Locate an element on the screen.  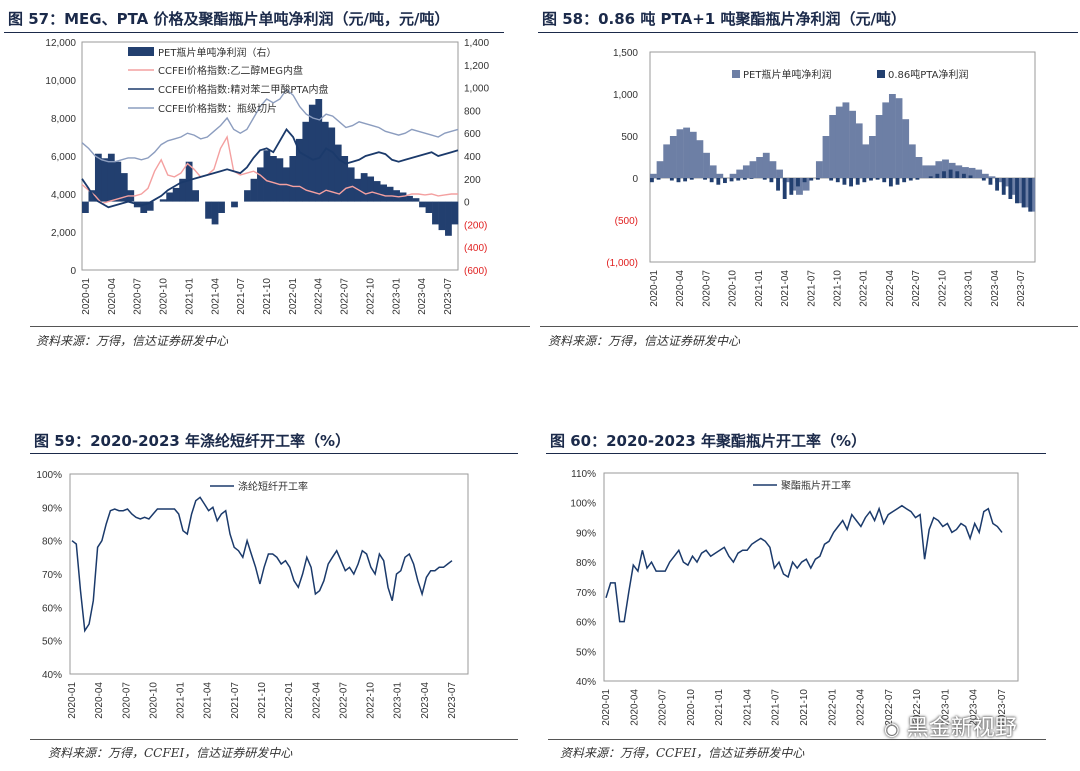
legend-label-pta: CCFEI价格指数:精对苯二甲酸PTA内盘 is located at coordinates (243, 89).